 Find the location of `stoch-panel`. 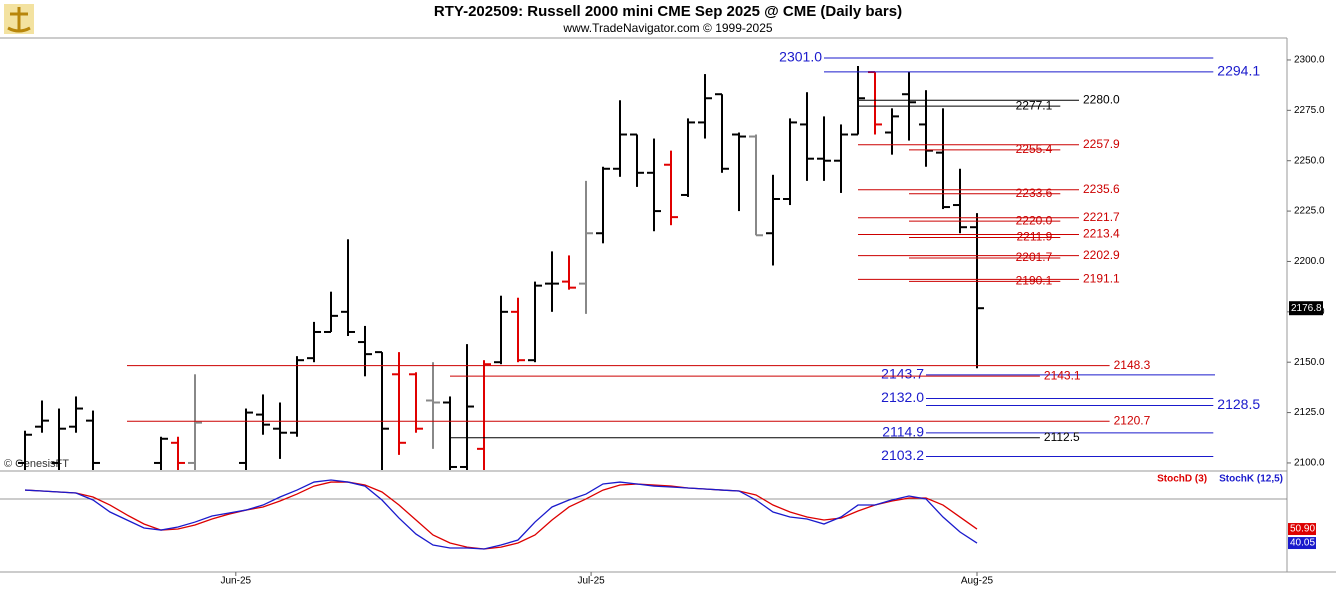

stoch-panel is located at coordinates (501, 514).